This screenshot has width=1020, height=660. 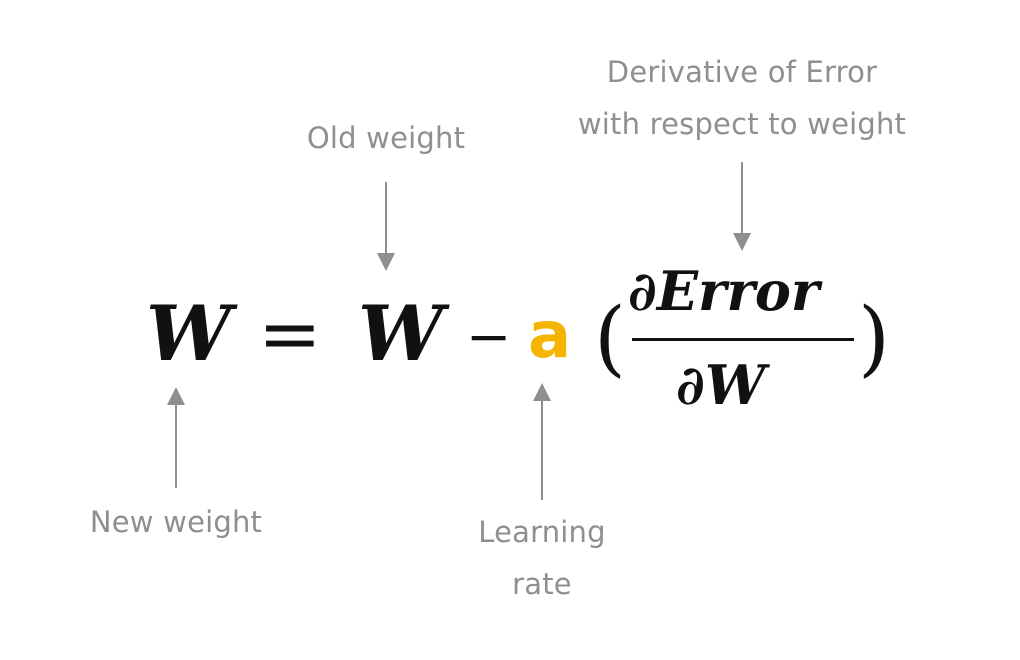 What do you see at coordinates (189, 333) in the screenshot?
I see `new-weight-symbol: W` at bounding box center [189, 333].